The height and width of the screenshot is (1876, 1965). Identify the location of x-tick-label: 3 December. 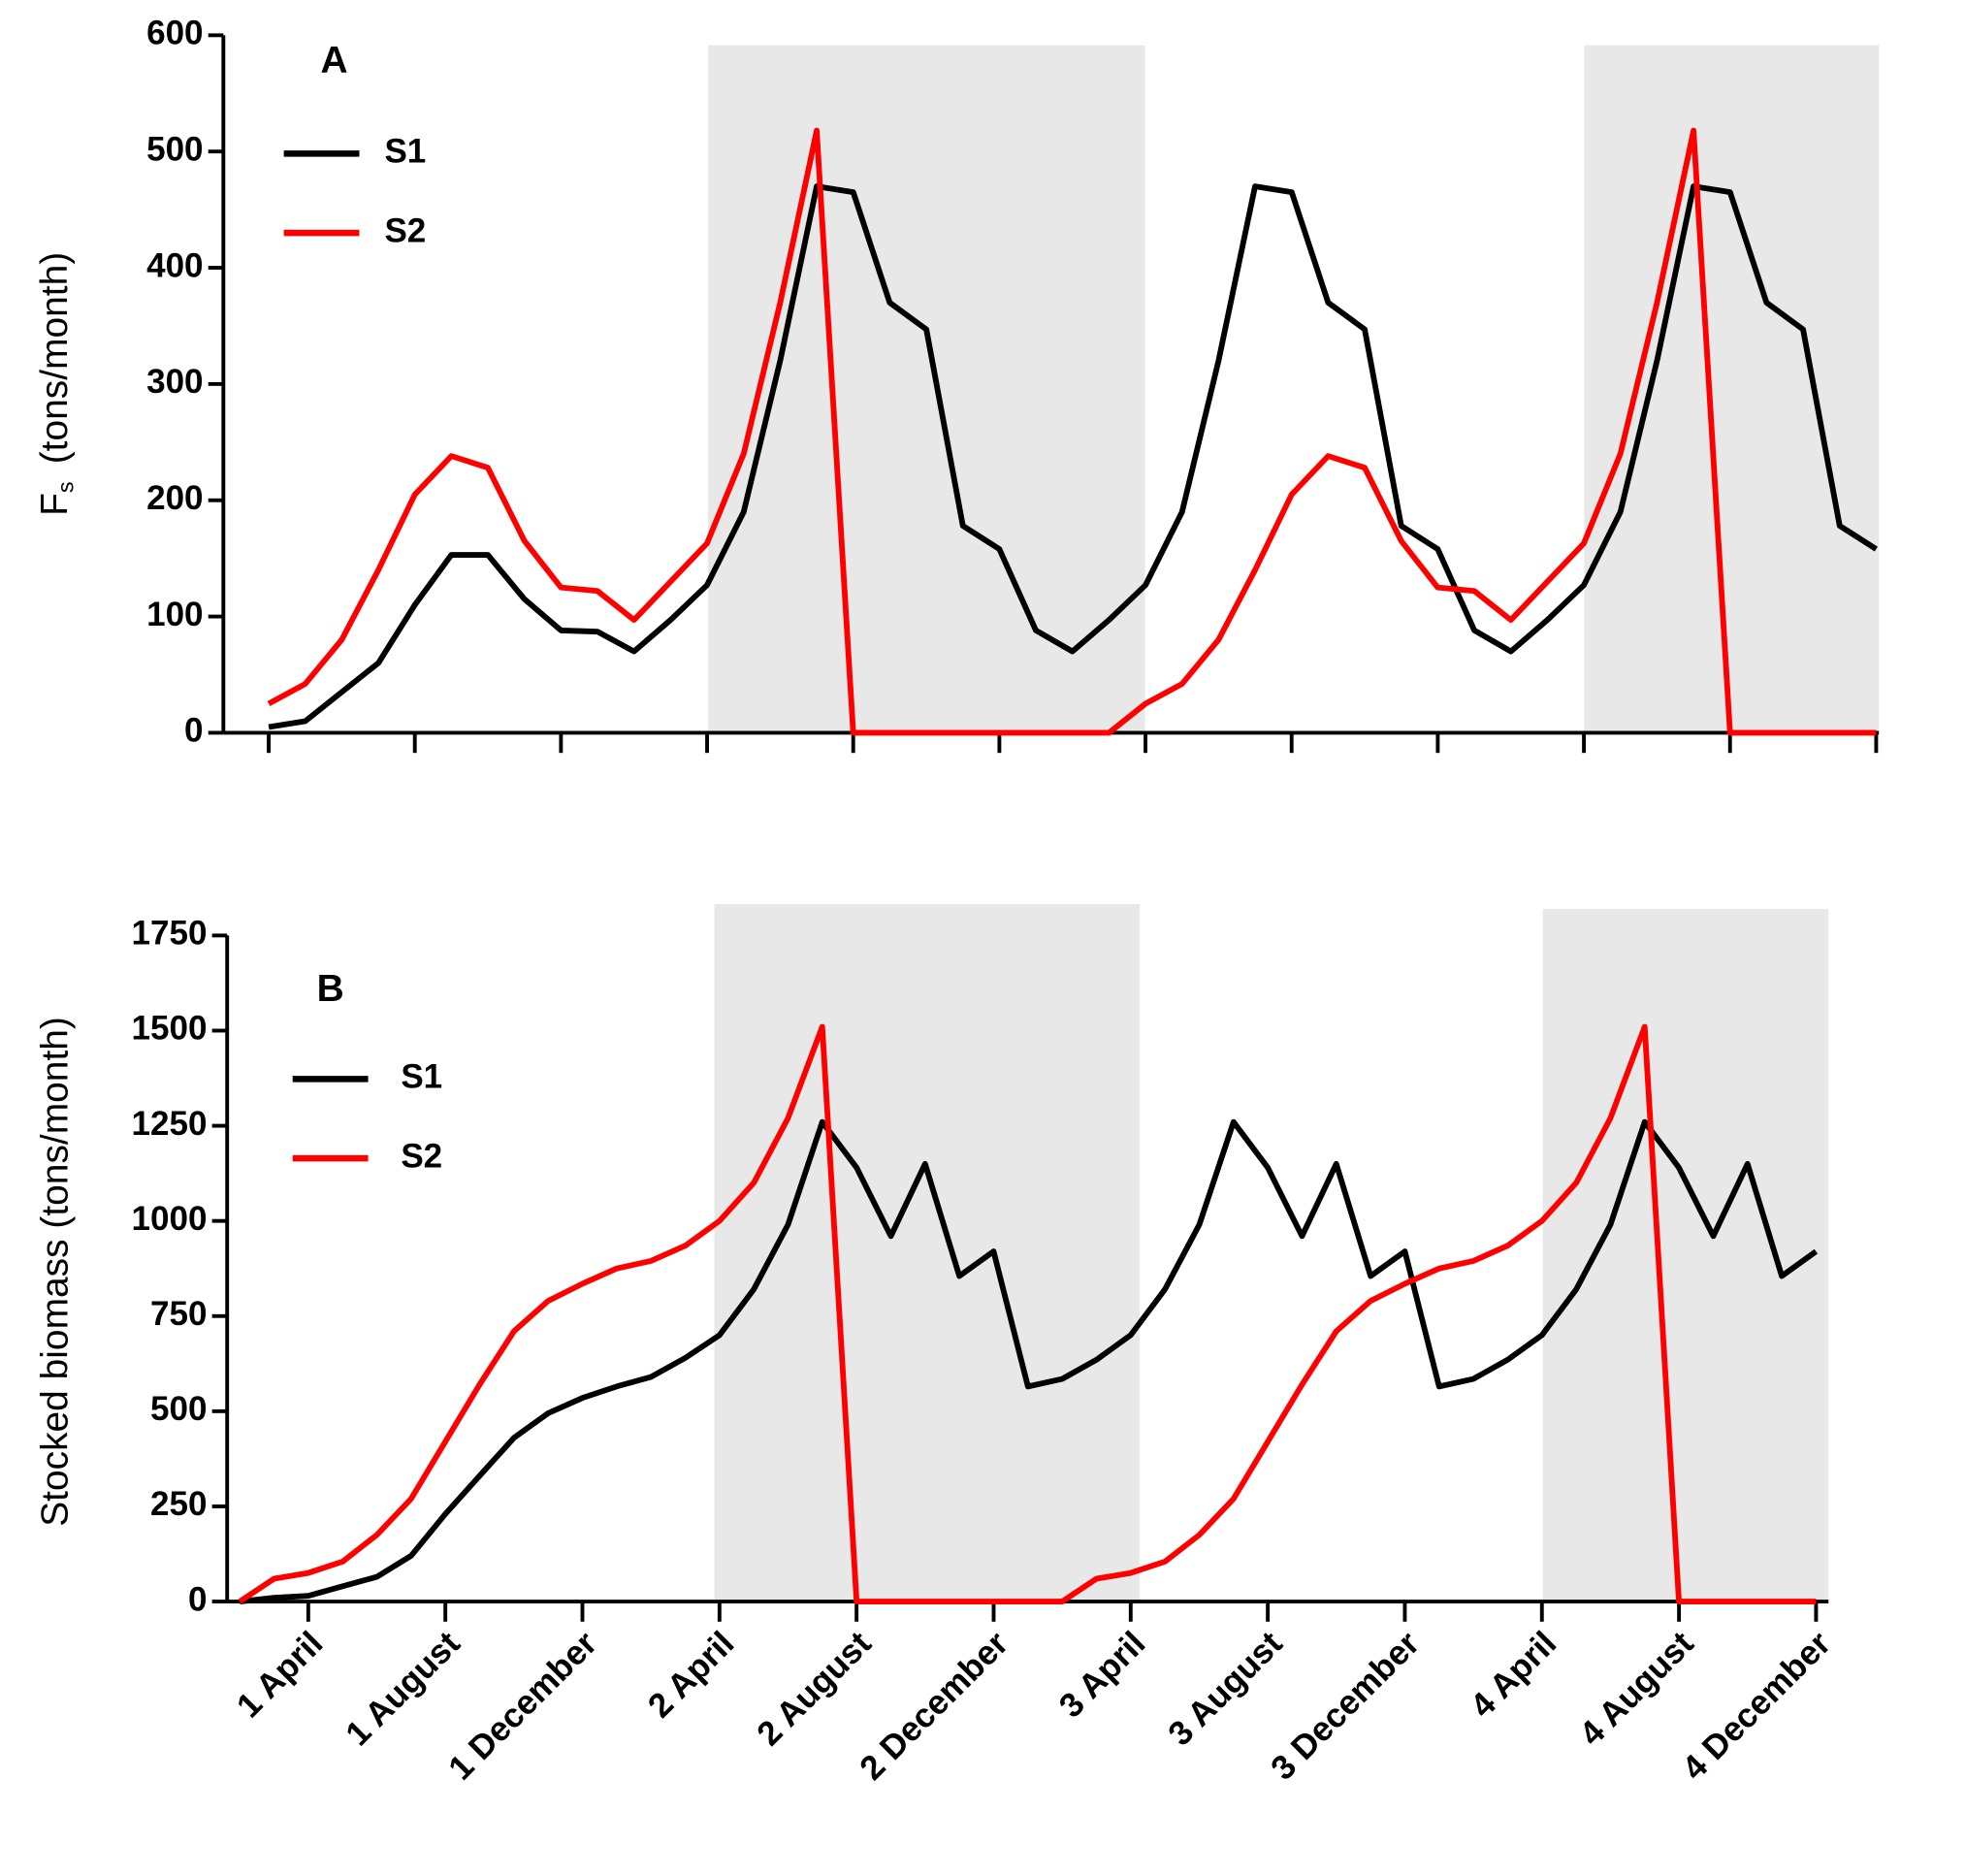
(1345, 1705).